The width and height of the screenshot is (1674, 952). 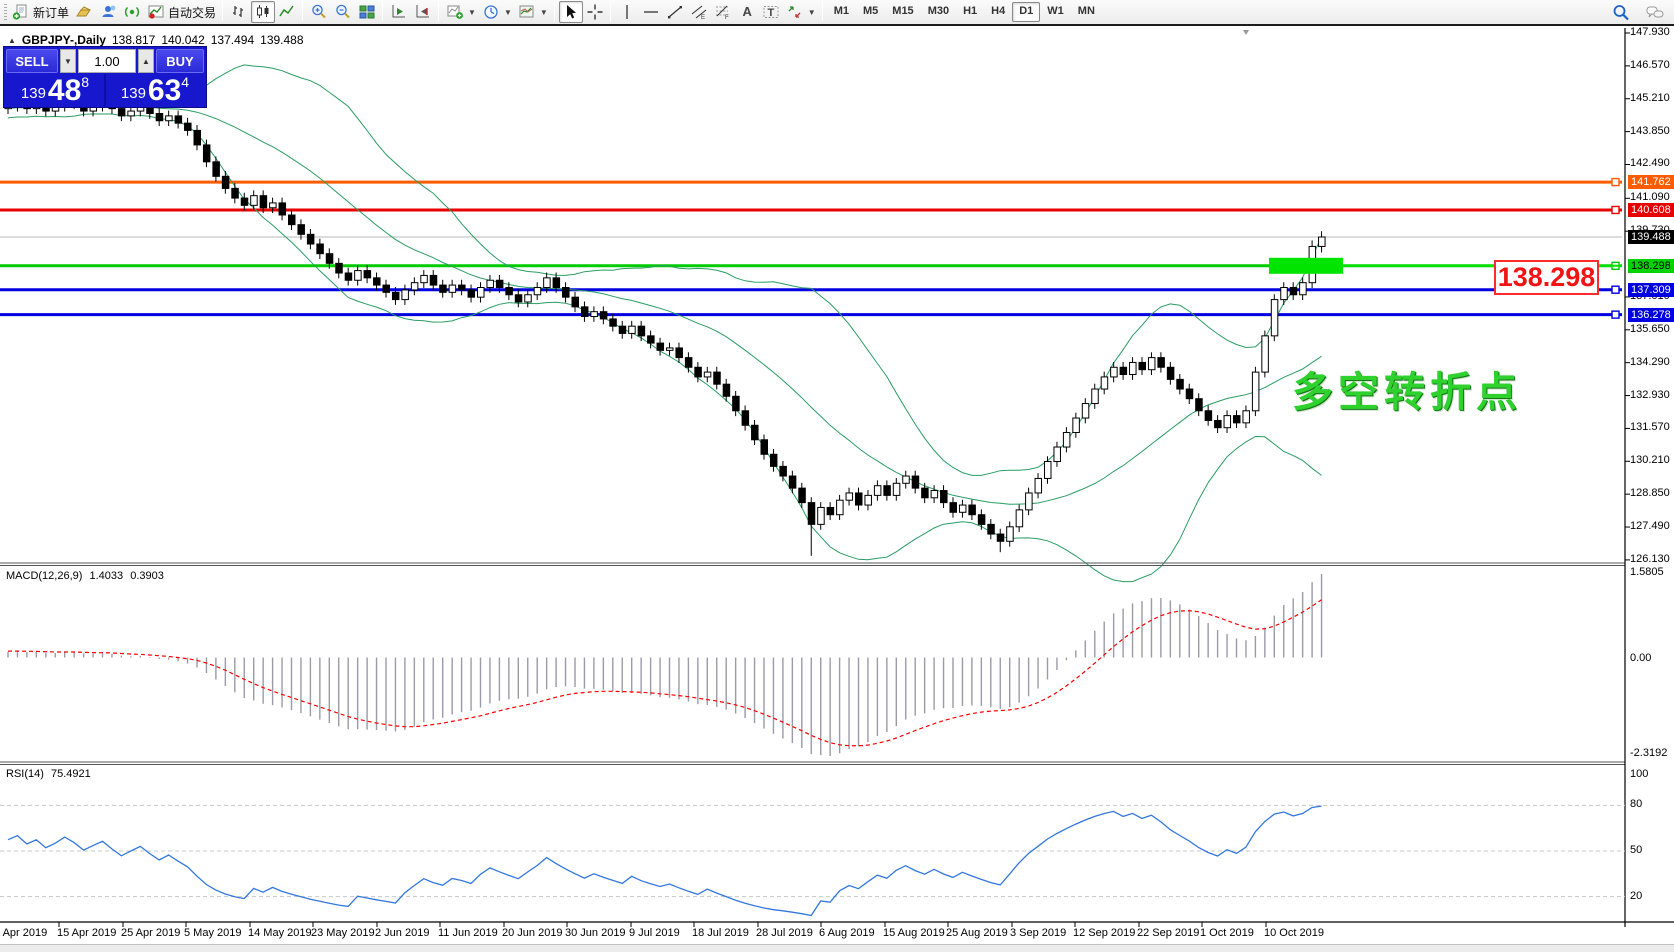 What do you see at coordinates (914, 933) in the screenshot?
I see `date-axis-label: 15 Aug 2019` at bounding box center [914, 933].